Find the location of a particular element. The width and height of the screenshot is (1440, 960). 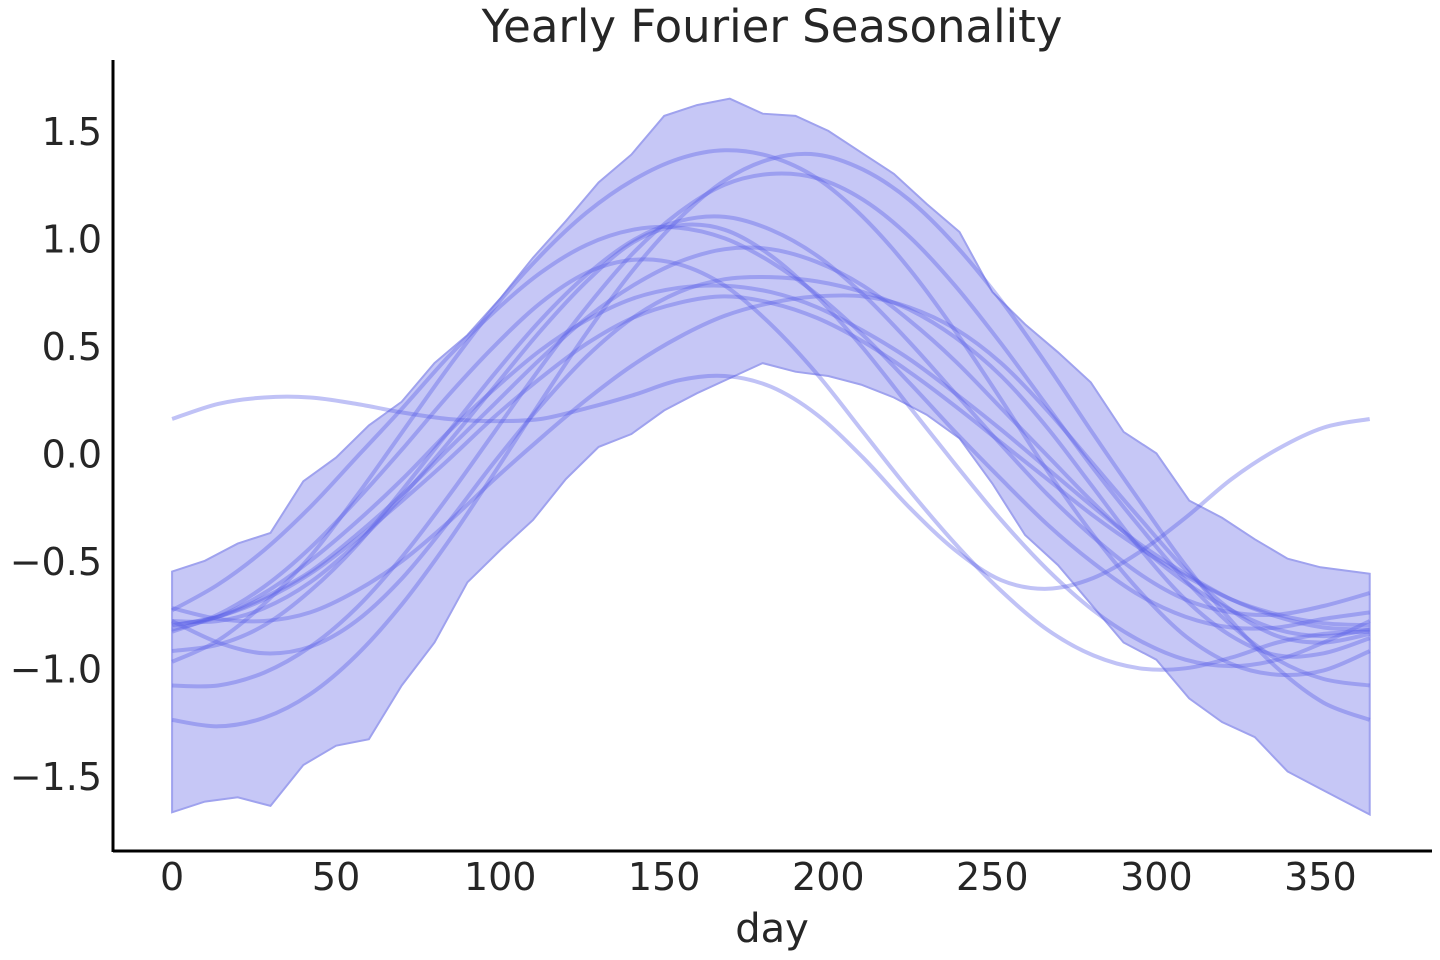

y-tick-label: −1.0 is located at coordinates (56, 669).